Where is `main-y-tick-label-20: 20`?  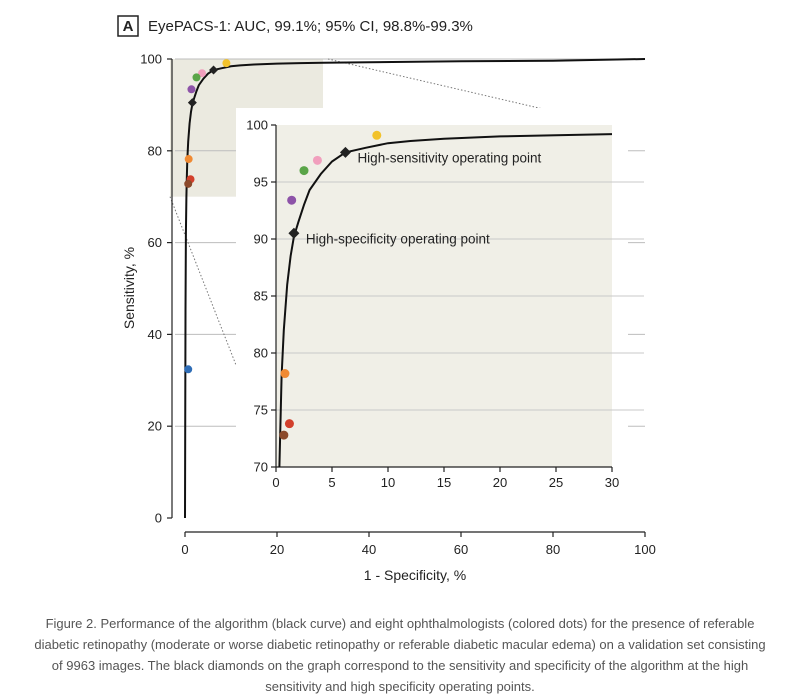 main-y-tick-label-20: 20 is located at coordinates (155, 426).